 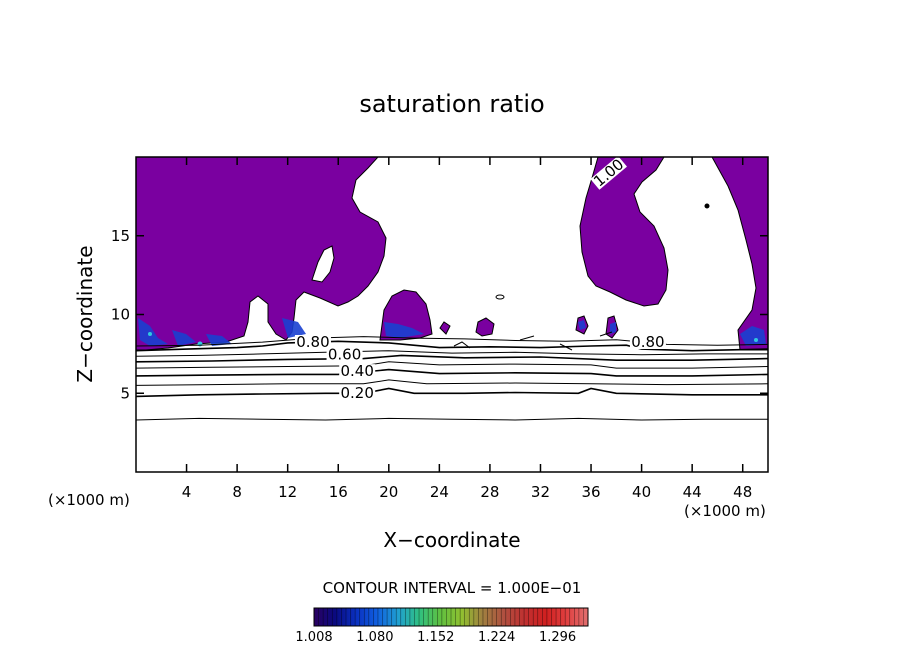 What do you see at coordinates (590, 492) in the screenshot?
I see `x-tick-label: 36` at bounding box center [590, 492].